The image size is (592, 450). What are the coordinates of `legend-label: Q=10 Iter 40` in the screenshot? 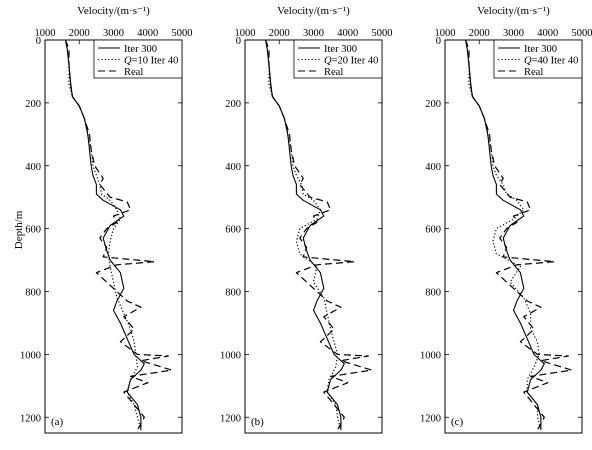 It's located at (151, 60).